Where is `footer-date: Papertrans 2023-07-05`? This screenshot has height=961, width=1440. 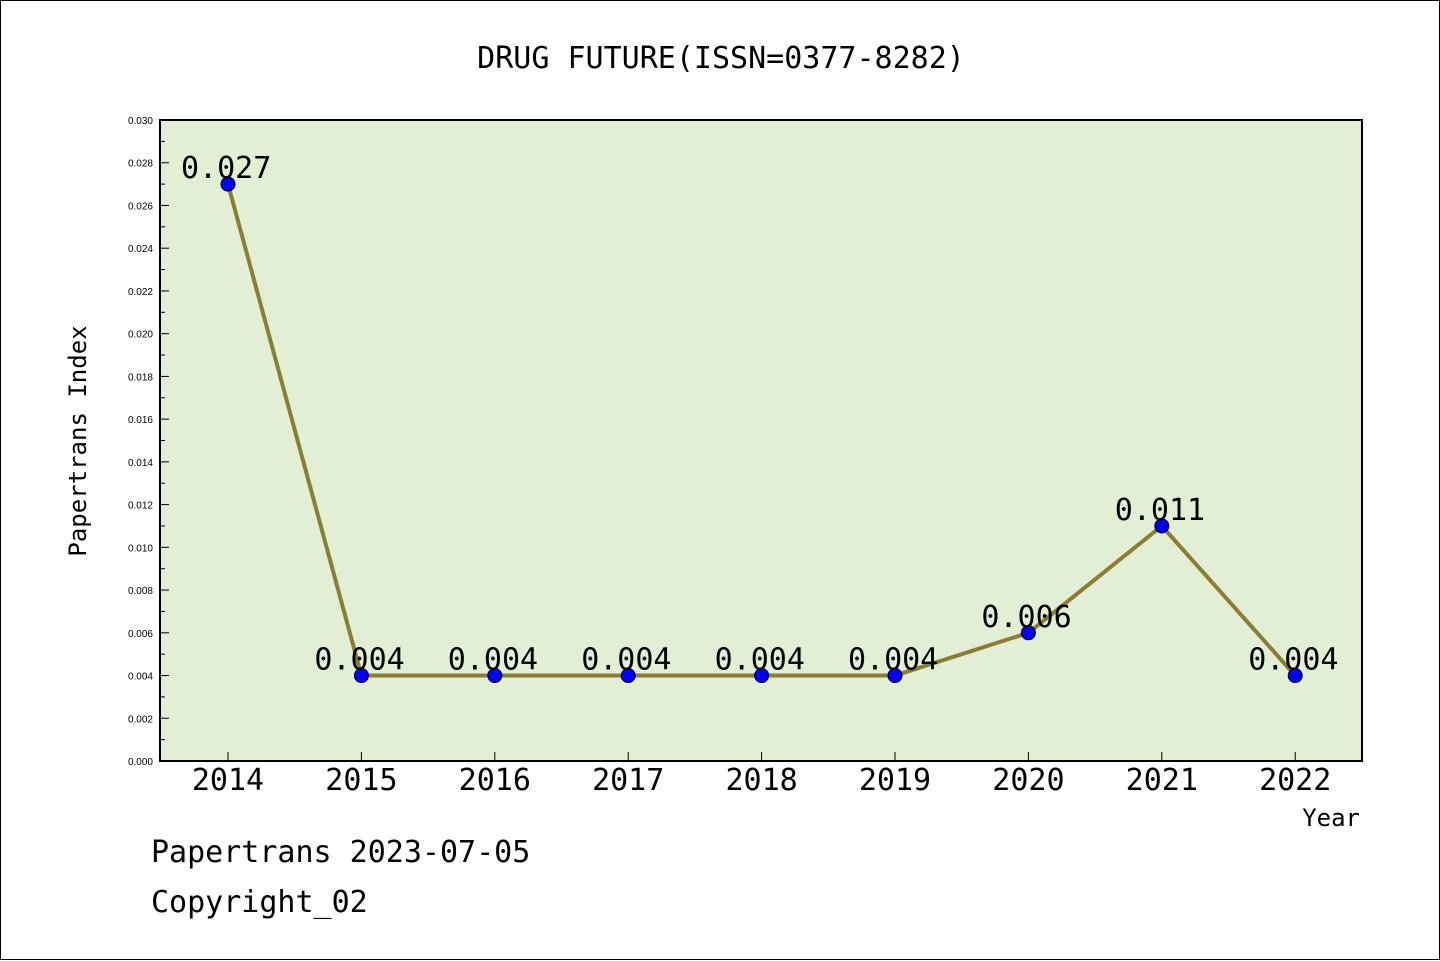
footer-date: Papertrans 2023-07-05 is located at coordinates (341, 852).